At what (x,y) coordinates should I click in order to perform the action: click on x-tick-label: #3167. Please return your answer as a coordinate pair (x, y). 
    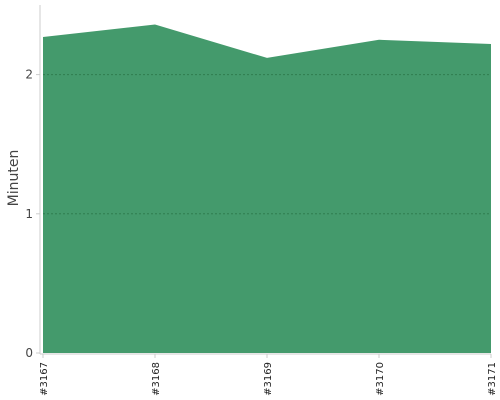
    Looking at the image, I should click on (44, 379).